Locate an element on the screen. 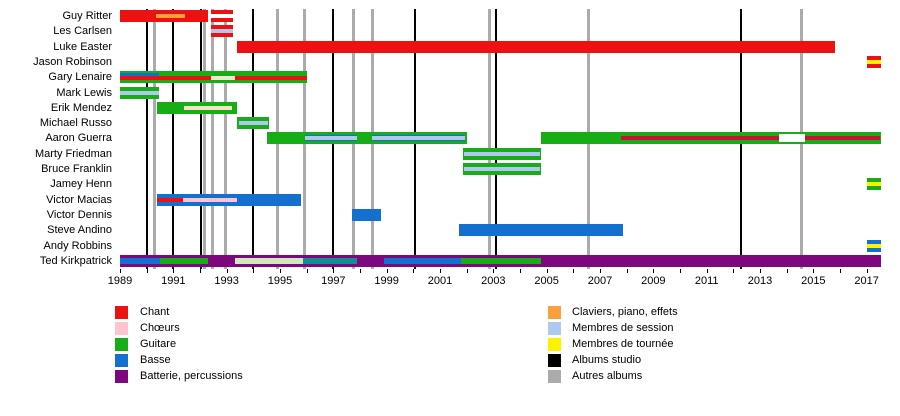 The height and width of the screenshot is (416, 900). member-label: Les Carlsen is located at coordinates (82, 31).